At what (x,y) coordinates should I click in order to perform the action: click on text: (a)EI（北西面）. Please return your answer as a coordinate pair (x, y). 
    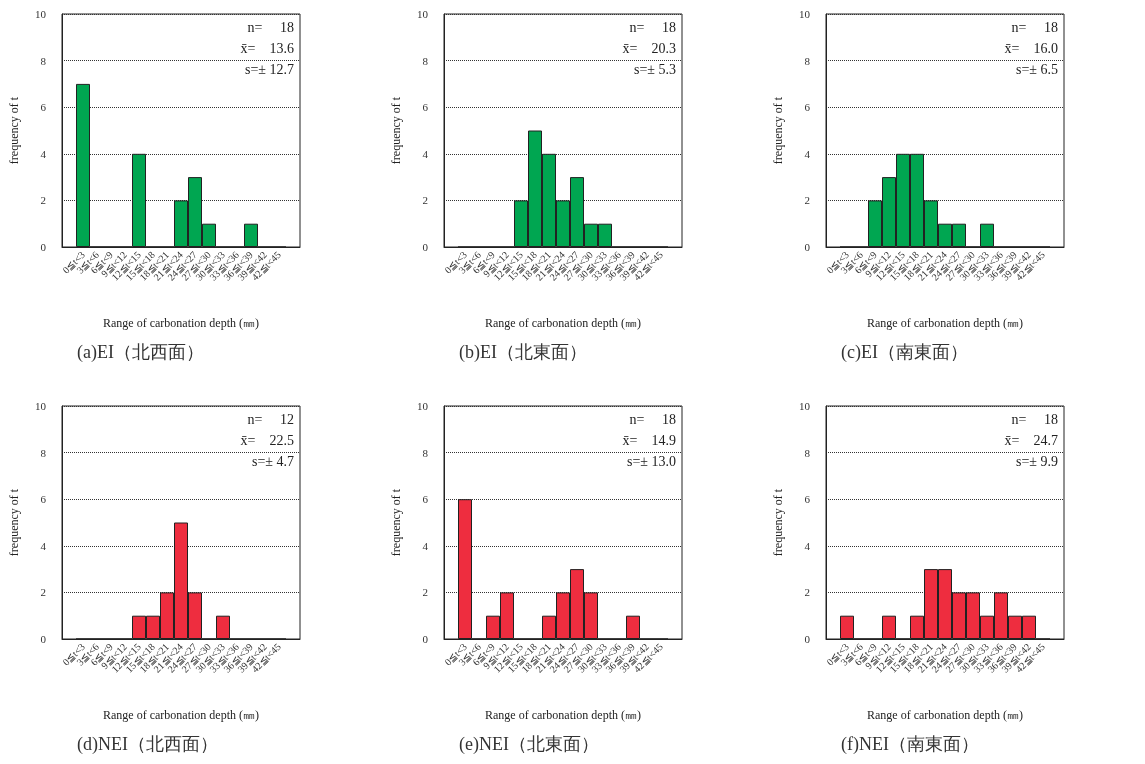
    Looking at the image, I should click on (140, 352).